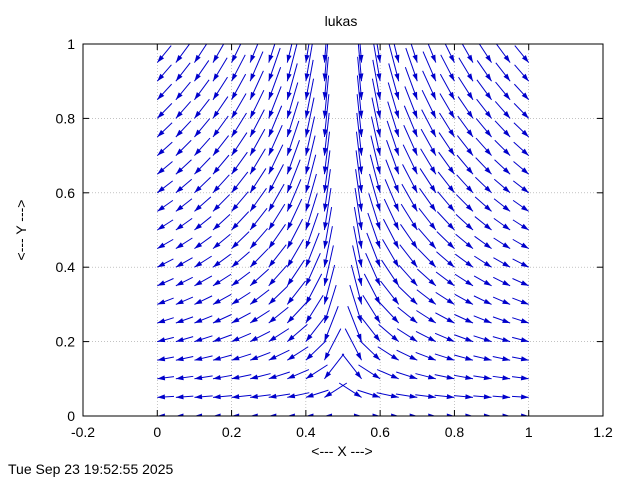 The image size is (640, 480). I want to click on y-tick-label: 0.8, so click(66, 118).